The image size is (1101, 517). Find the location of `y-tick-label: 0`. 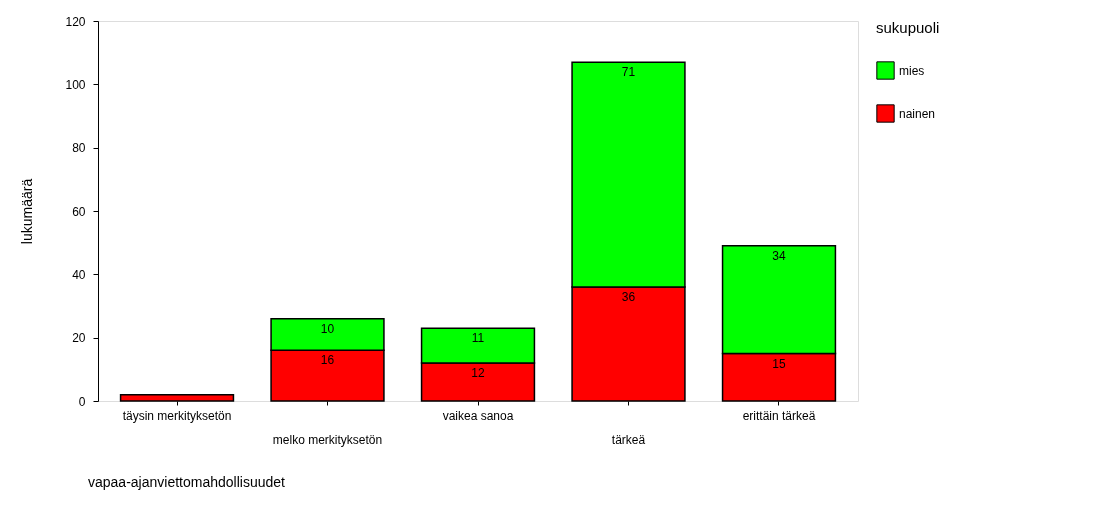

y-tick-label: 0 is located at coordinates (82, 401).